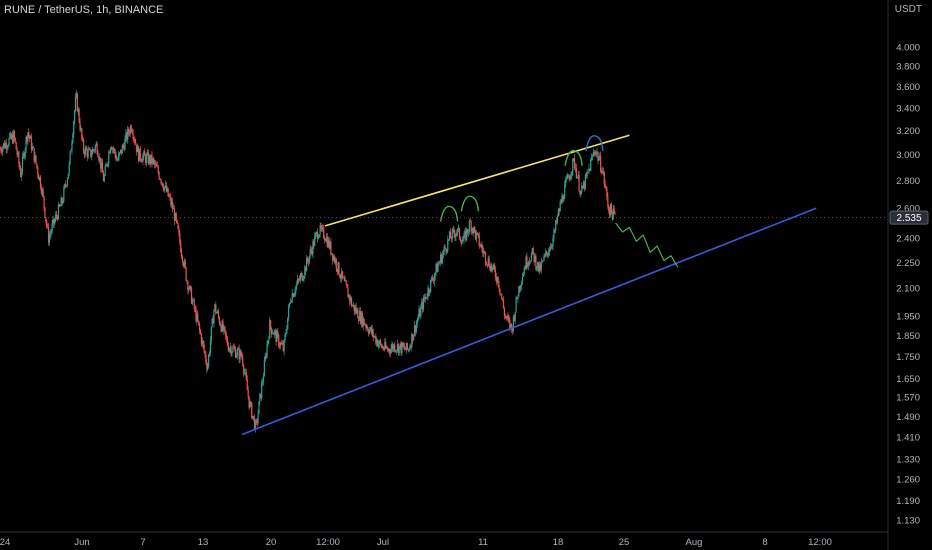 This screenshot has width=932, height=550. I want to click on resistance-trendline, so click(477, 180).